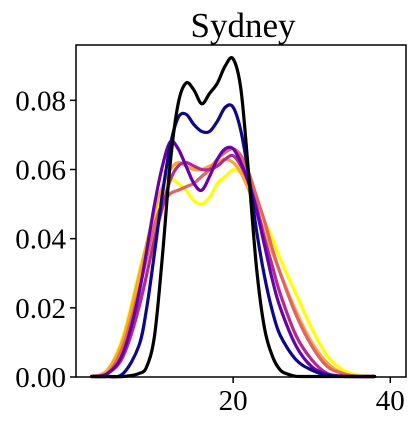 Image resolution: width=417 pixels, height=423 pixels. I want to click on chart-title: Sydney, so click(244, 25).